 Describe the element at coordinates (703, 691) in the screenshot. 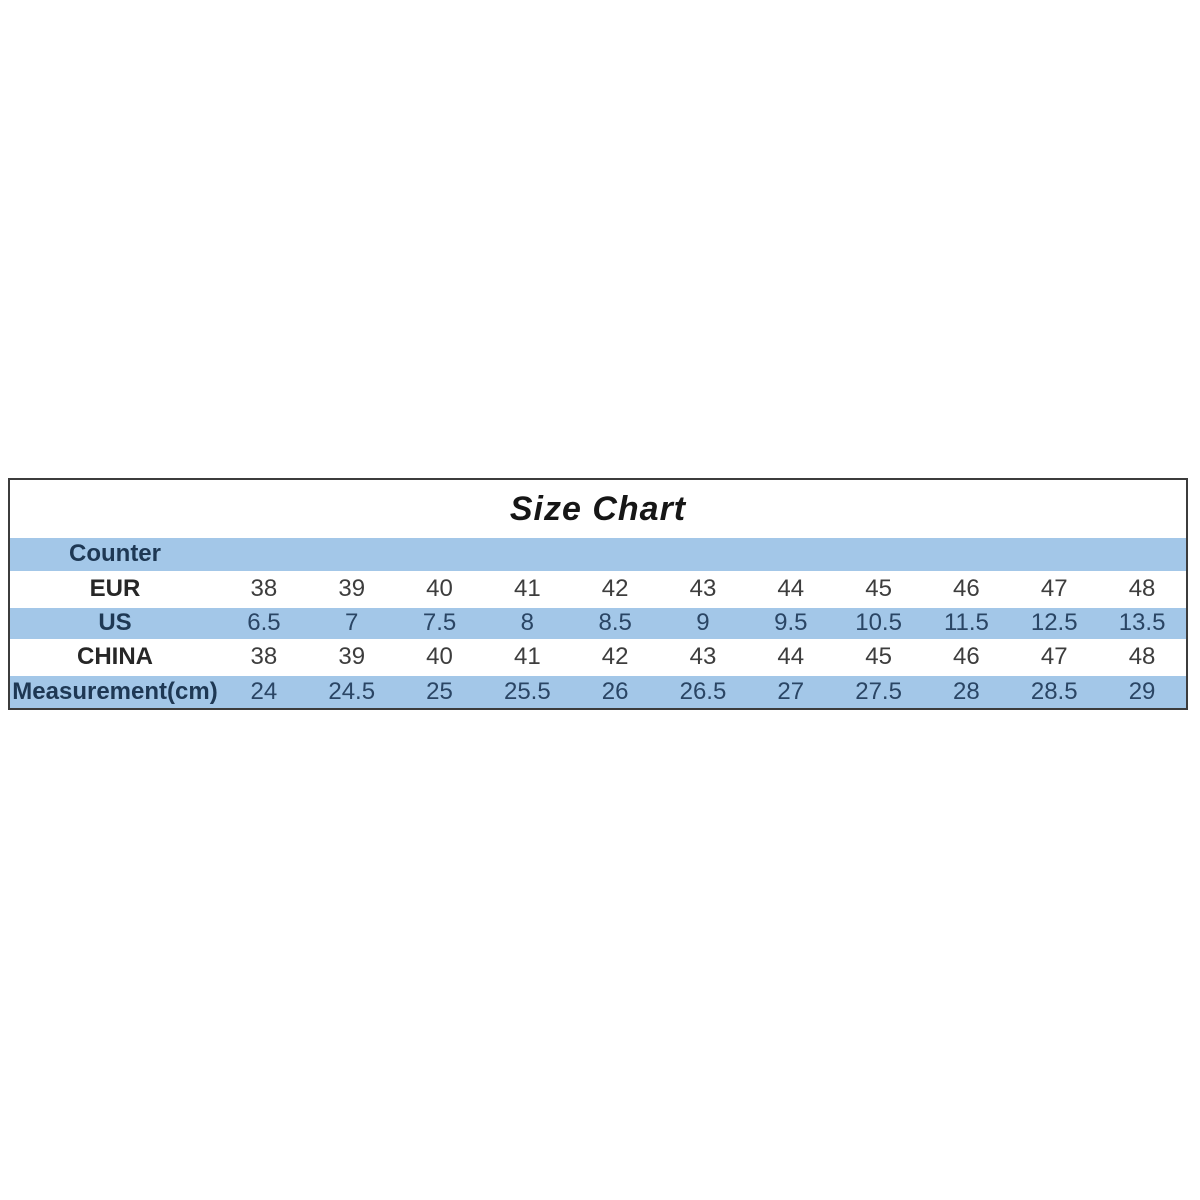

I see `size-cell: 26.5` at that location.